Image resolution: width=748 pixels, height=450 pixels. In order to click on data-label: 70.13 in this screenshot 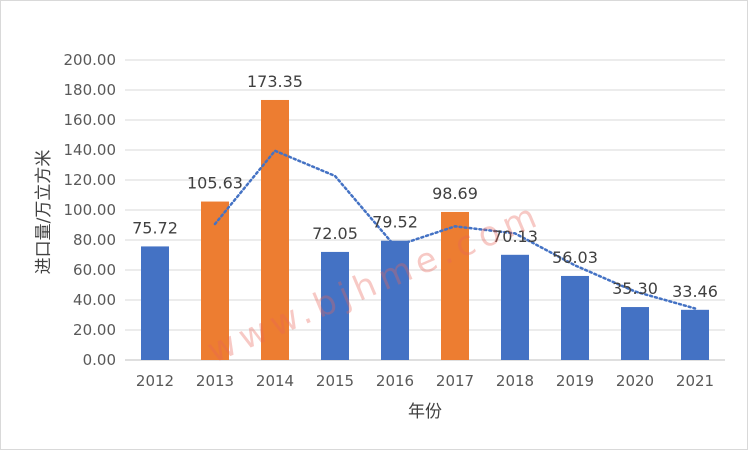, I will do `click(515, 236)`.